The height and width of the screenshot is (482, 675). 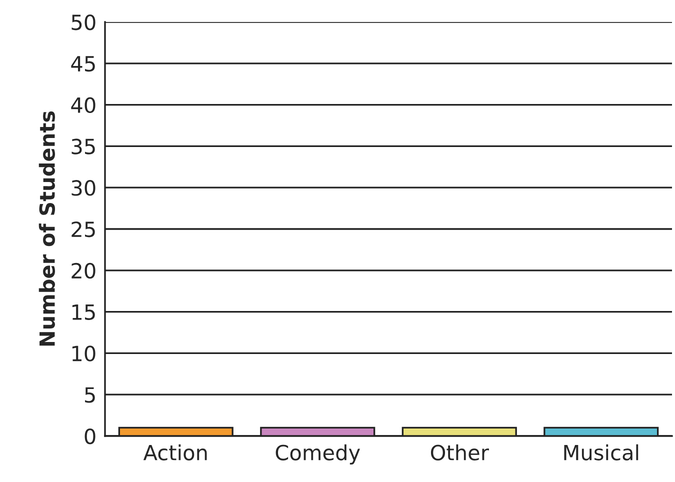 What do you see at coordinates (84, 354) in the screenshot?
I see `y-tick-label: 10` at bounding box center [84, 354].